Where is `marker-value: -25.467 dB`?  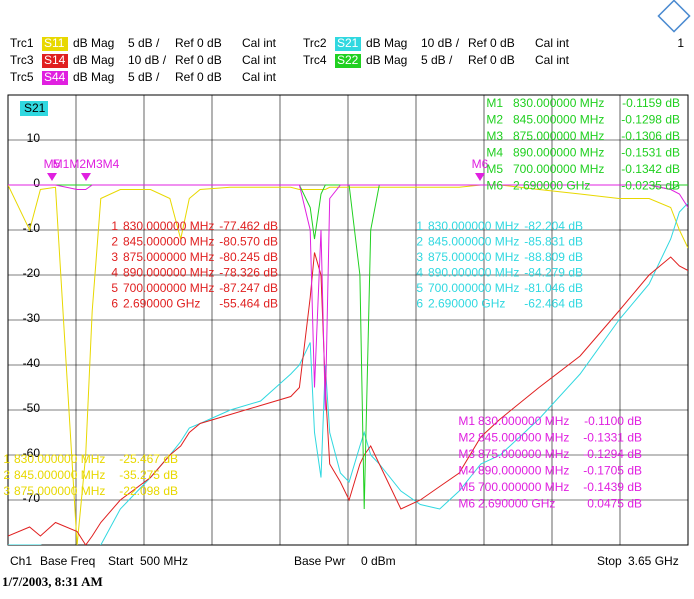
marker-value: -25.467 dB is located at coordinates (148, 459).